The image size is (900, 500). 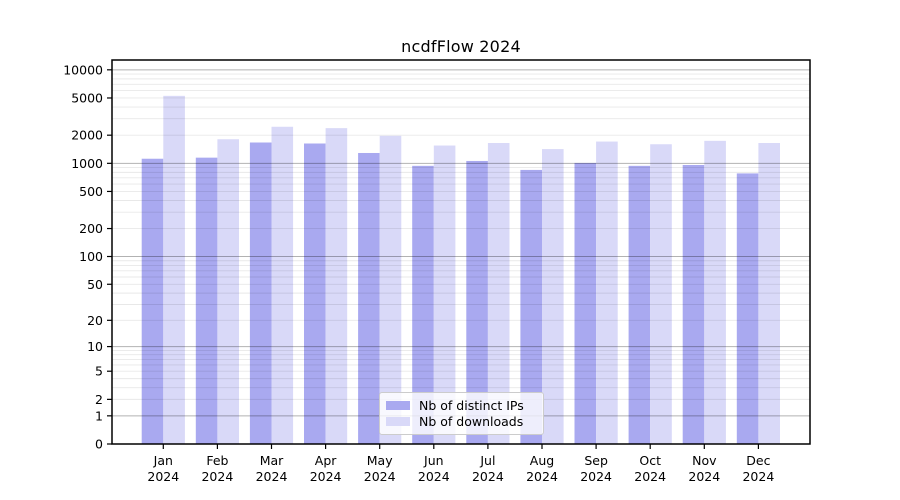 What do you see at coordinates (282, 285) in the screenshot?
I see `bar-mar-downloads` at bounding box center [282, 285].